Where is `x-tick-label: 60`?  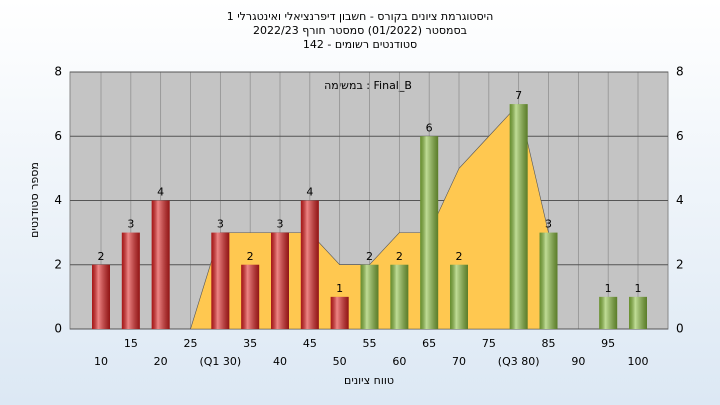 x-tick-label: 60 is located at coordinates (399, 361).